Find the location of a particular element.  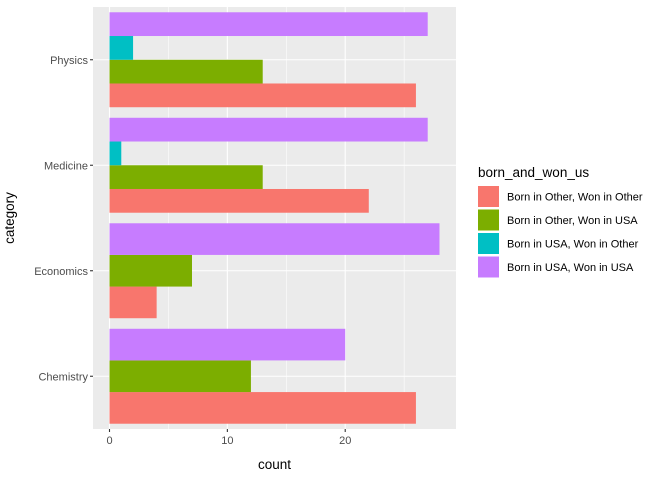

legend-title: born_and_won_us is located at coordinates (533, 172).